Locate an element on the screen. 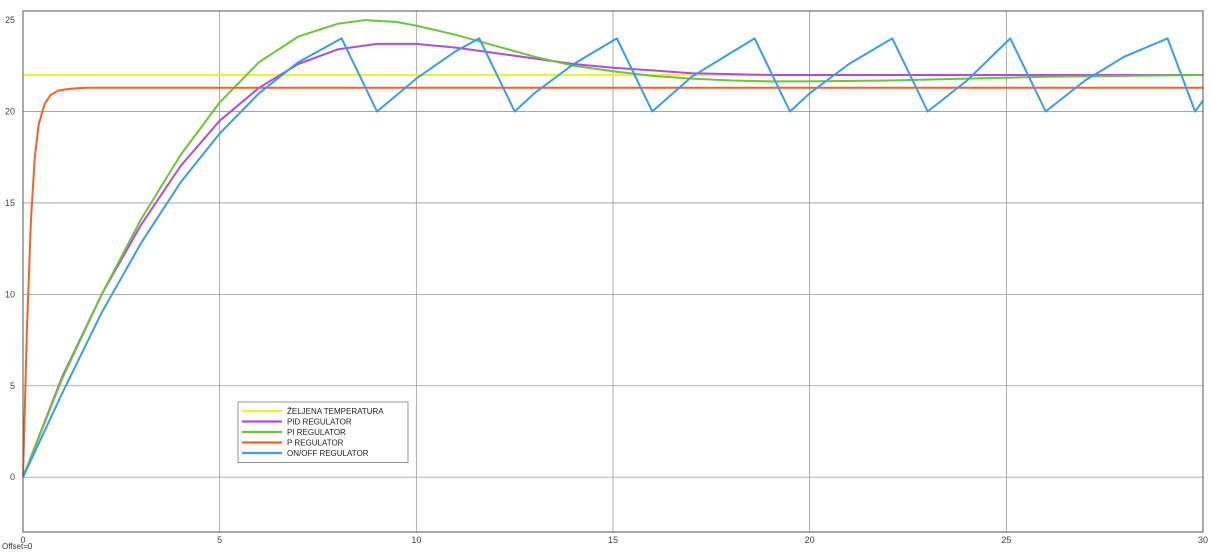 This screenshot has width=1212, height=555. y-tick-label: 20 is located at coordinates (10, 112).